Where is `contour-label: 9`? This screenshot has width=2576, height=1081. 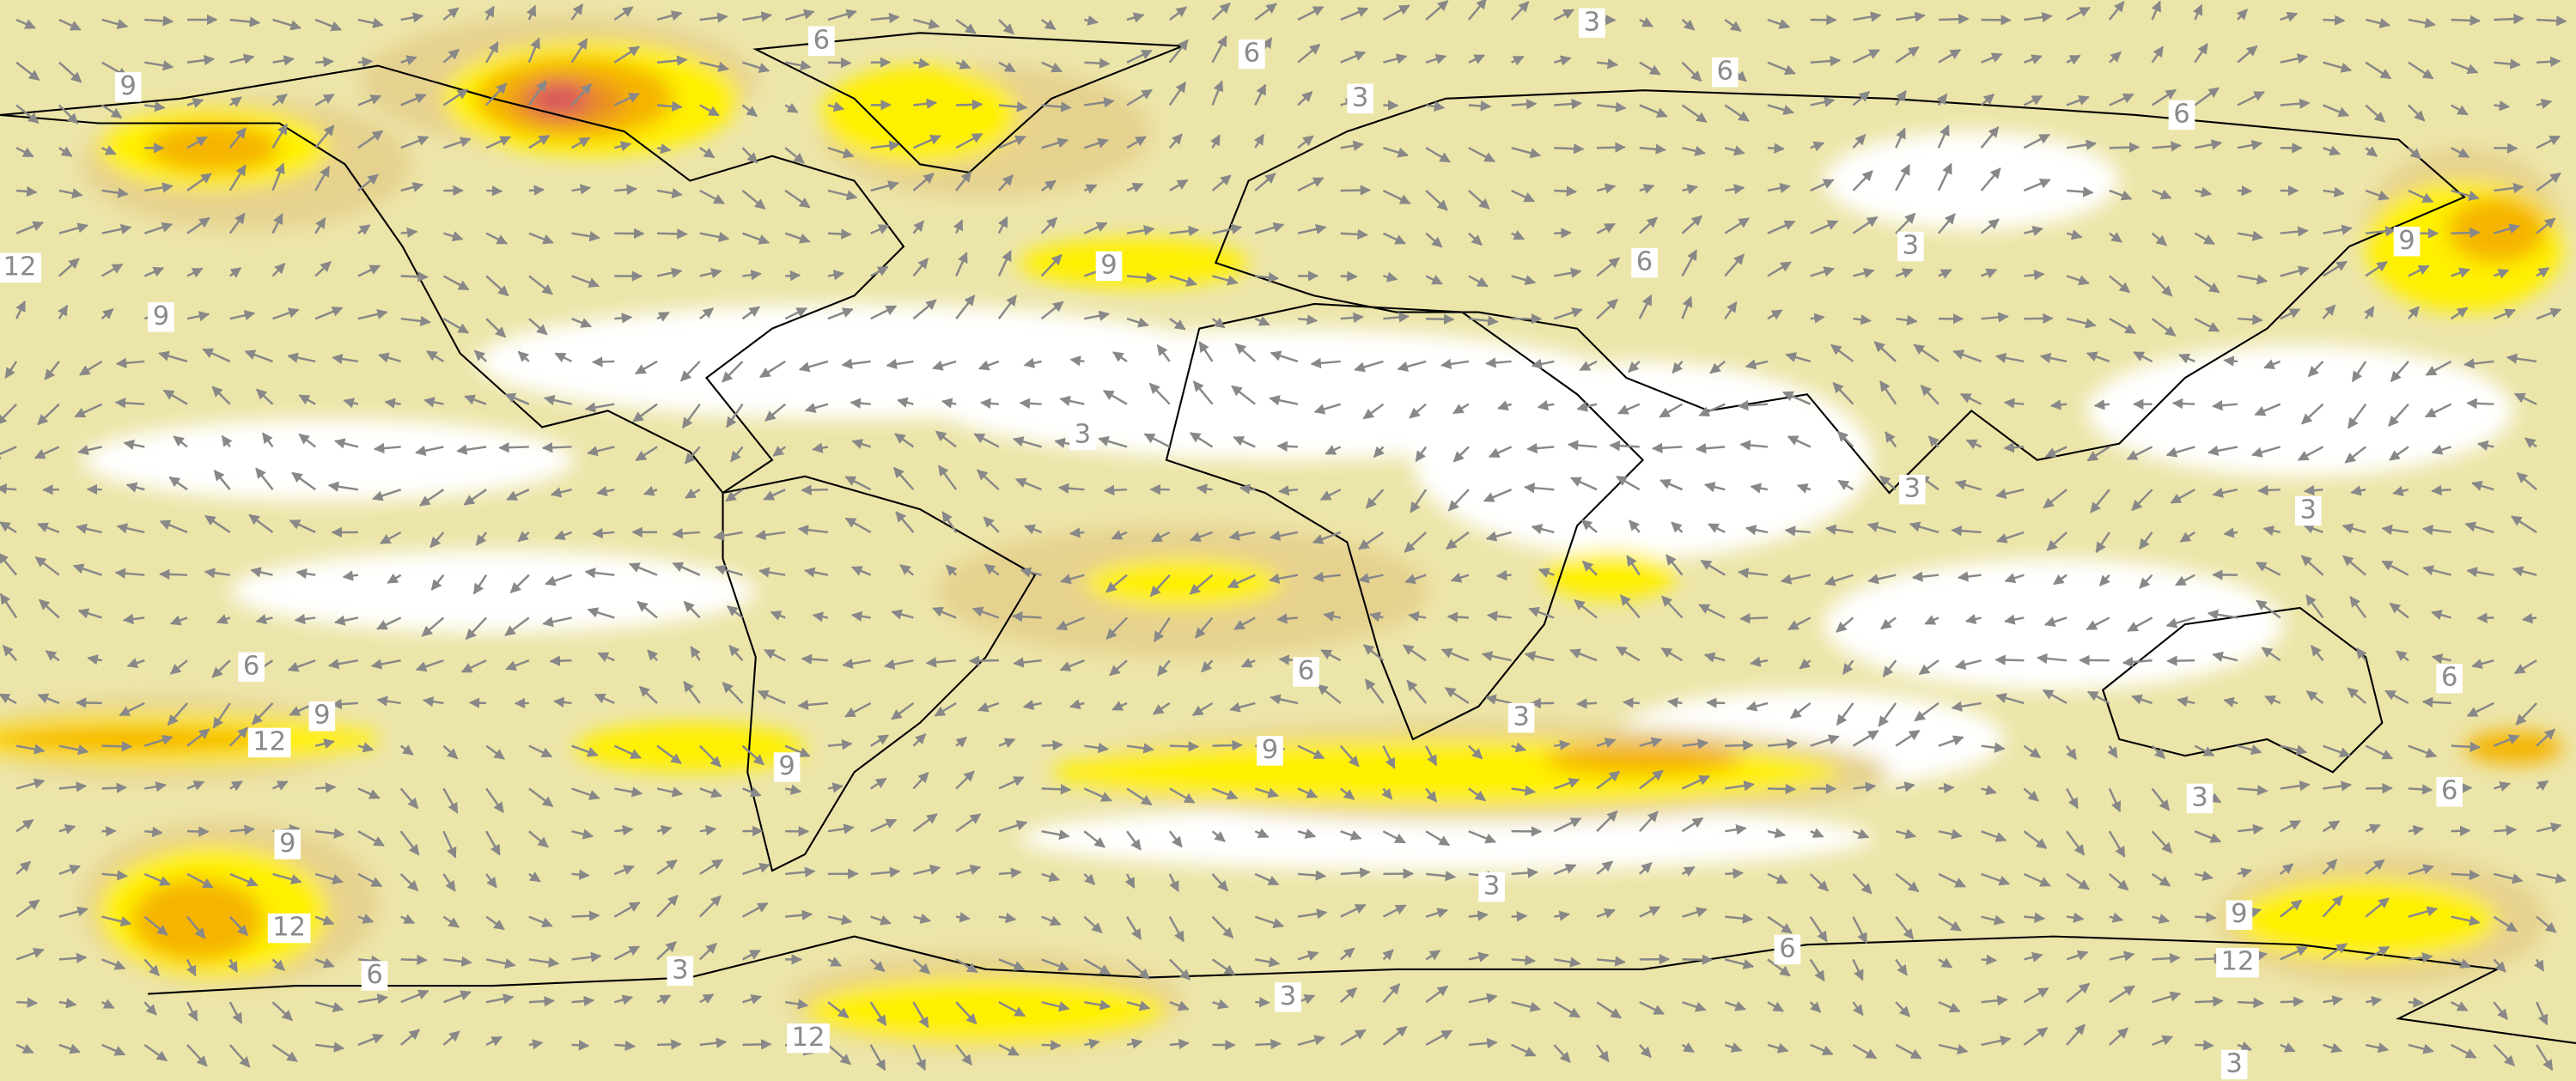
contour-label: 9 is located at coordinates (2406, 241).